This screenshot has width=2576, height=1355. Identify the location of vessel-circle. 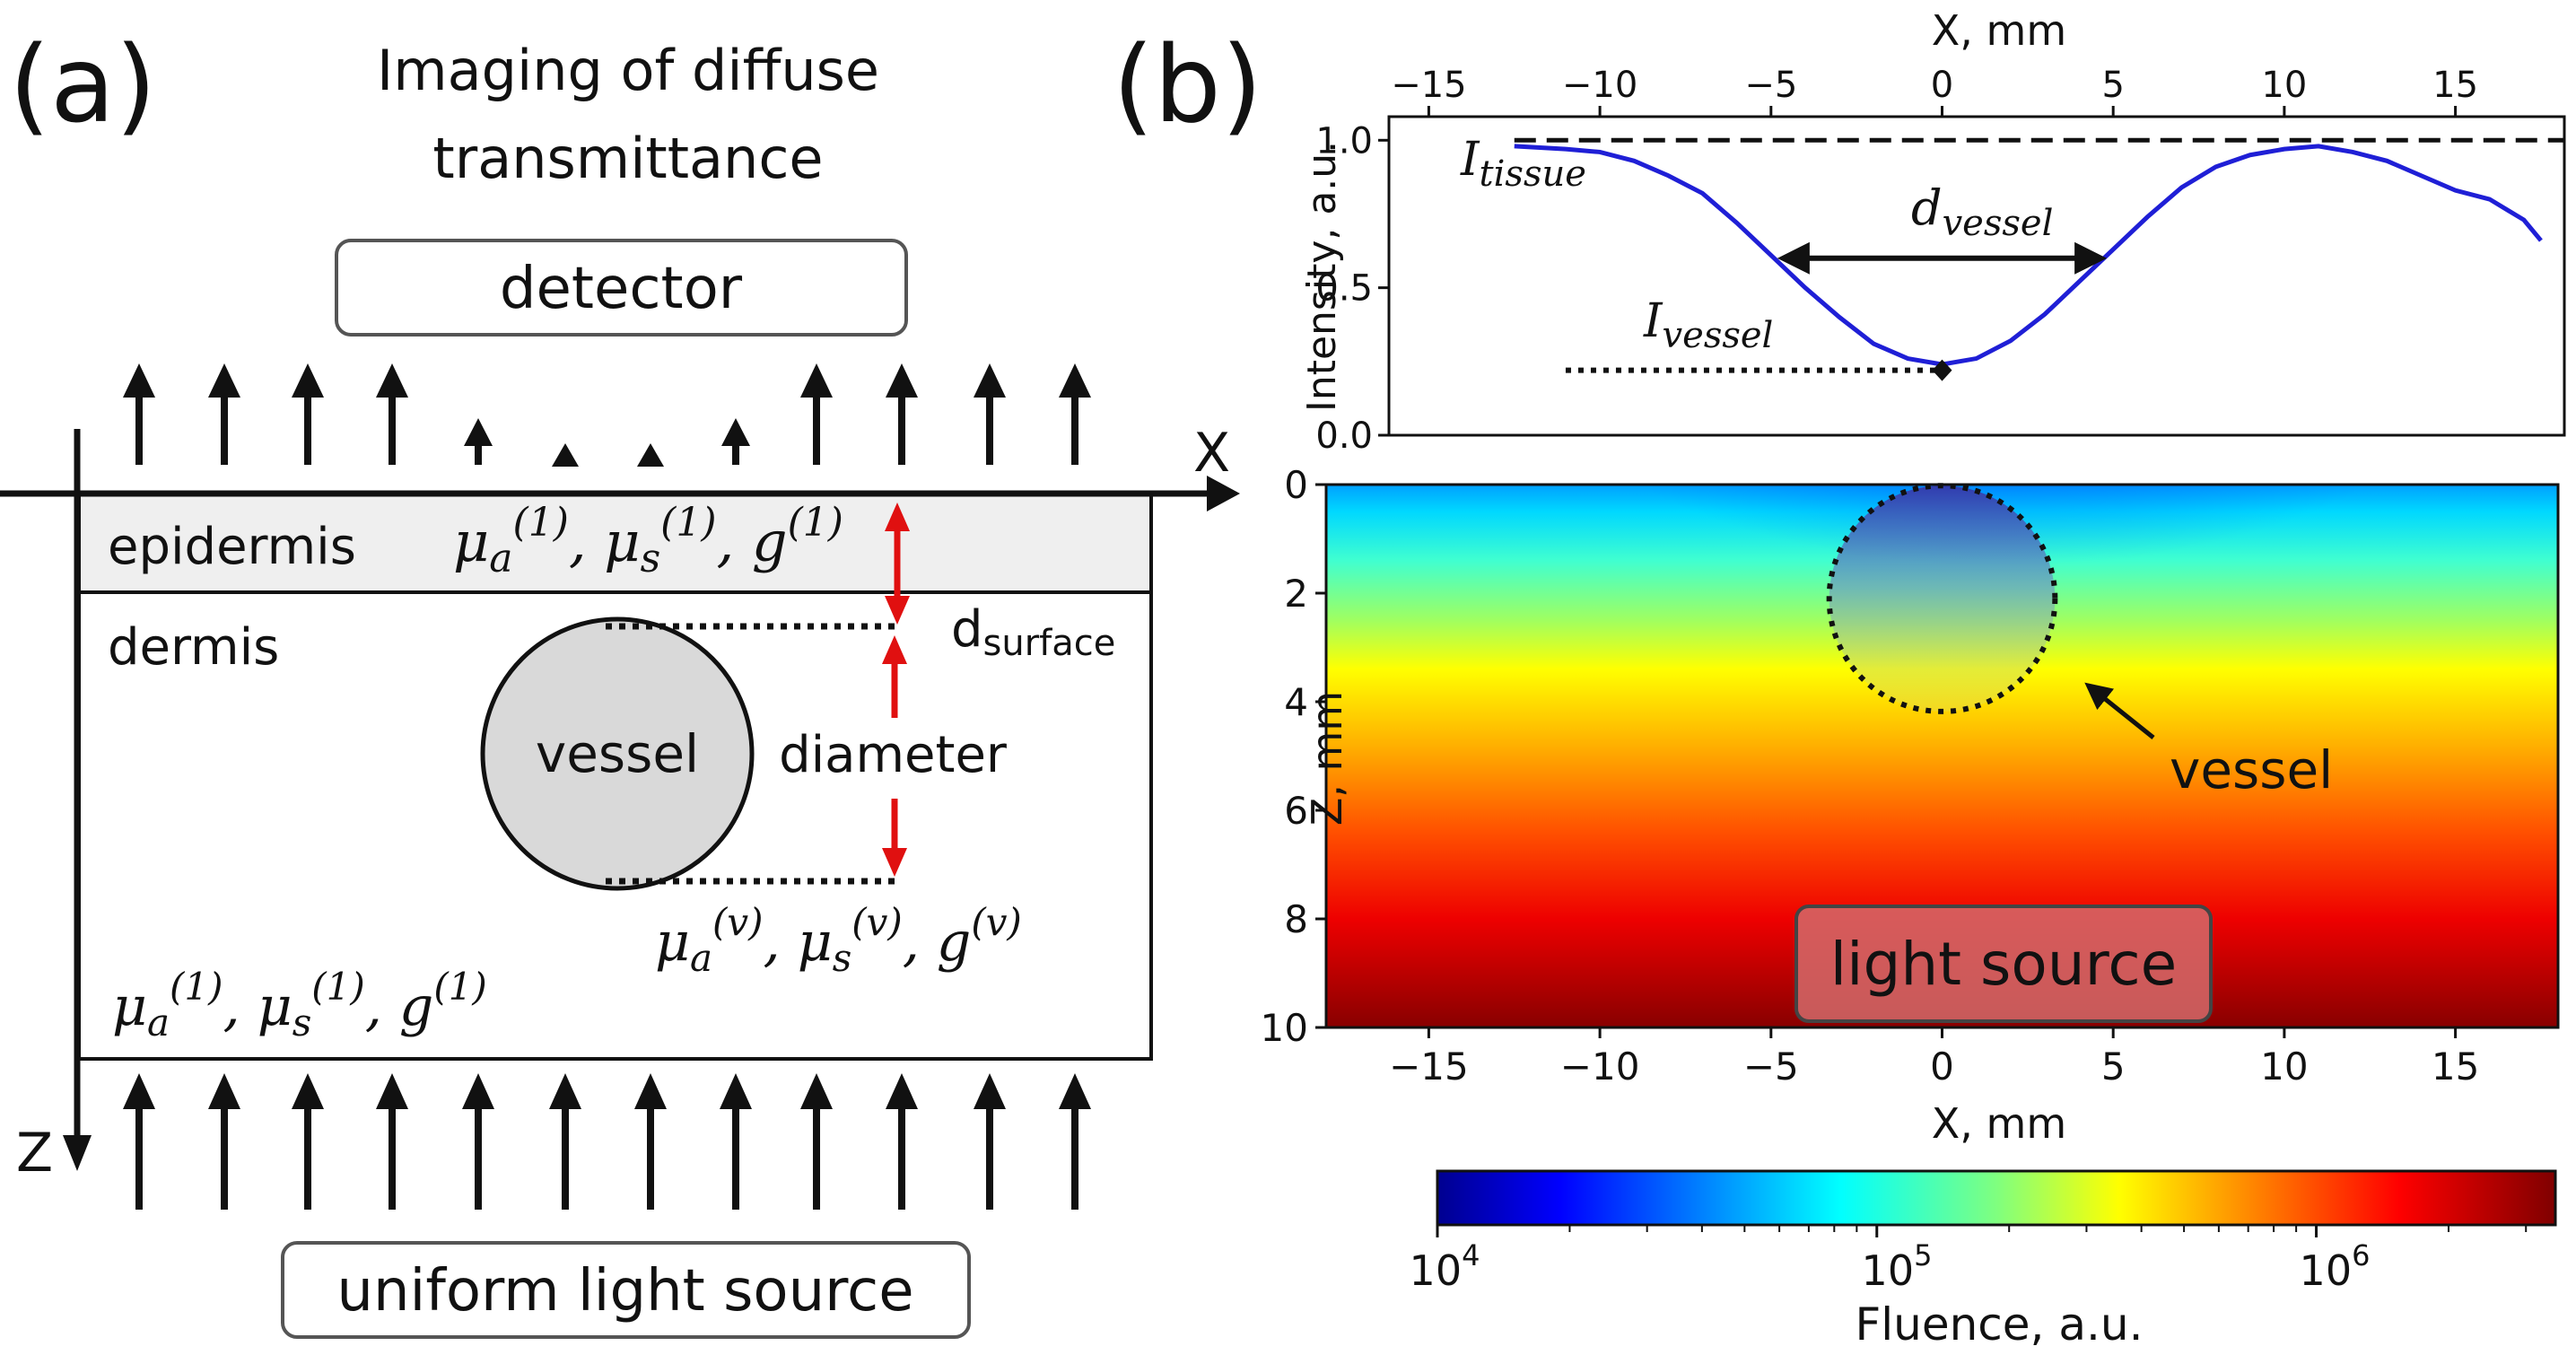
(618, 753).